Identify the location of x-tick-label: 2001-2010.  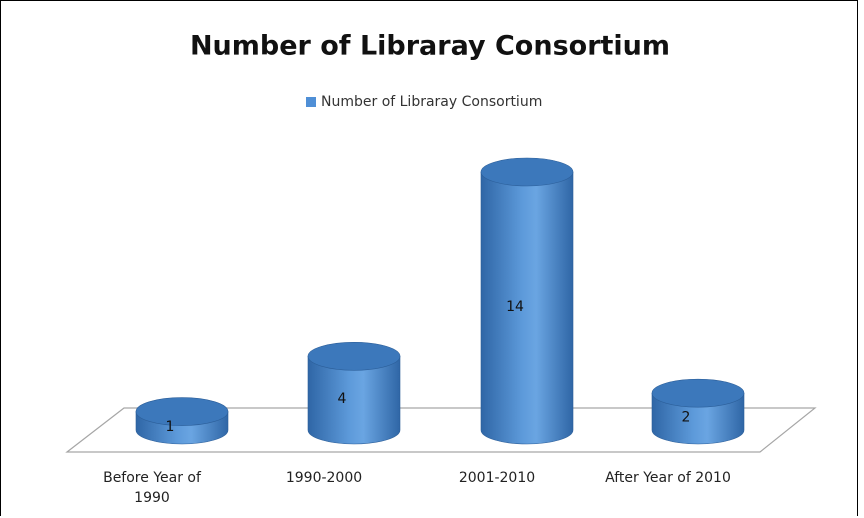
(497, 478).